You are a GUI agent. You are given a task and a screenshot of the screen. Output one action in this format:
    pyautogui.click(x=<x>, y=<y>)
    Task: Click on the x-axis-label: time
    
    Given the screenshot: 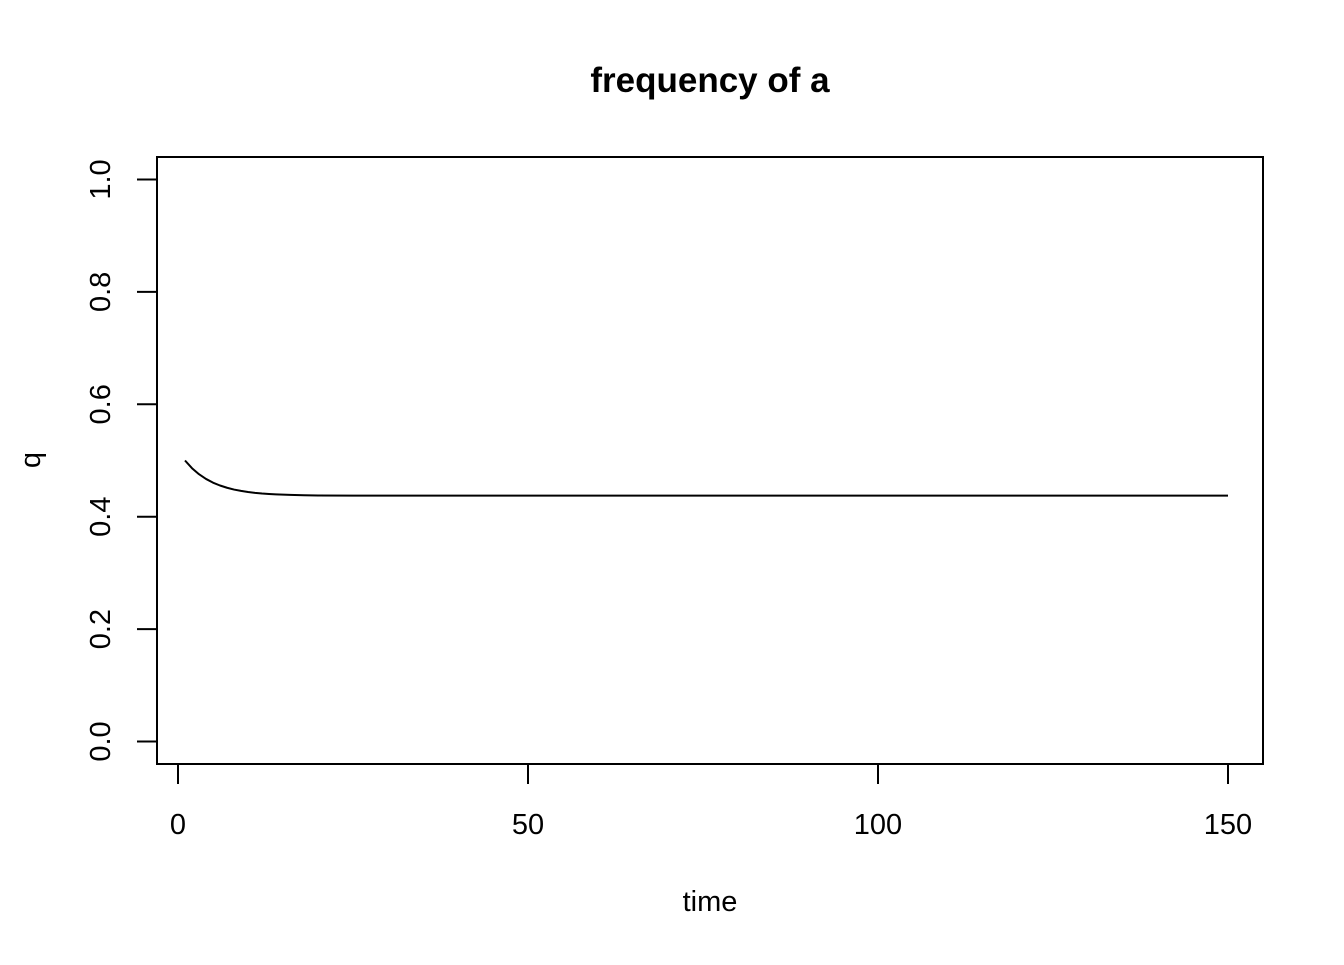 What is the action you would take?
    pyautogui.click(x=710, y=902)
    